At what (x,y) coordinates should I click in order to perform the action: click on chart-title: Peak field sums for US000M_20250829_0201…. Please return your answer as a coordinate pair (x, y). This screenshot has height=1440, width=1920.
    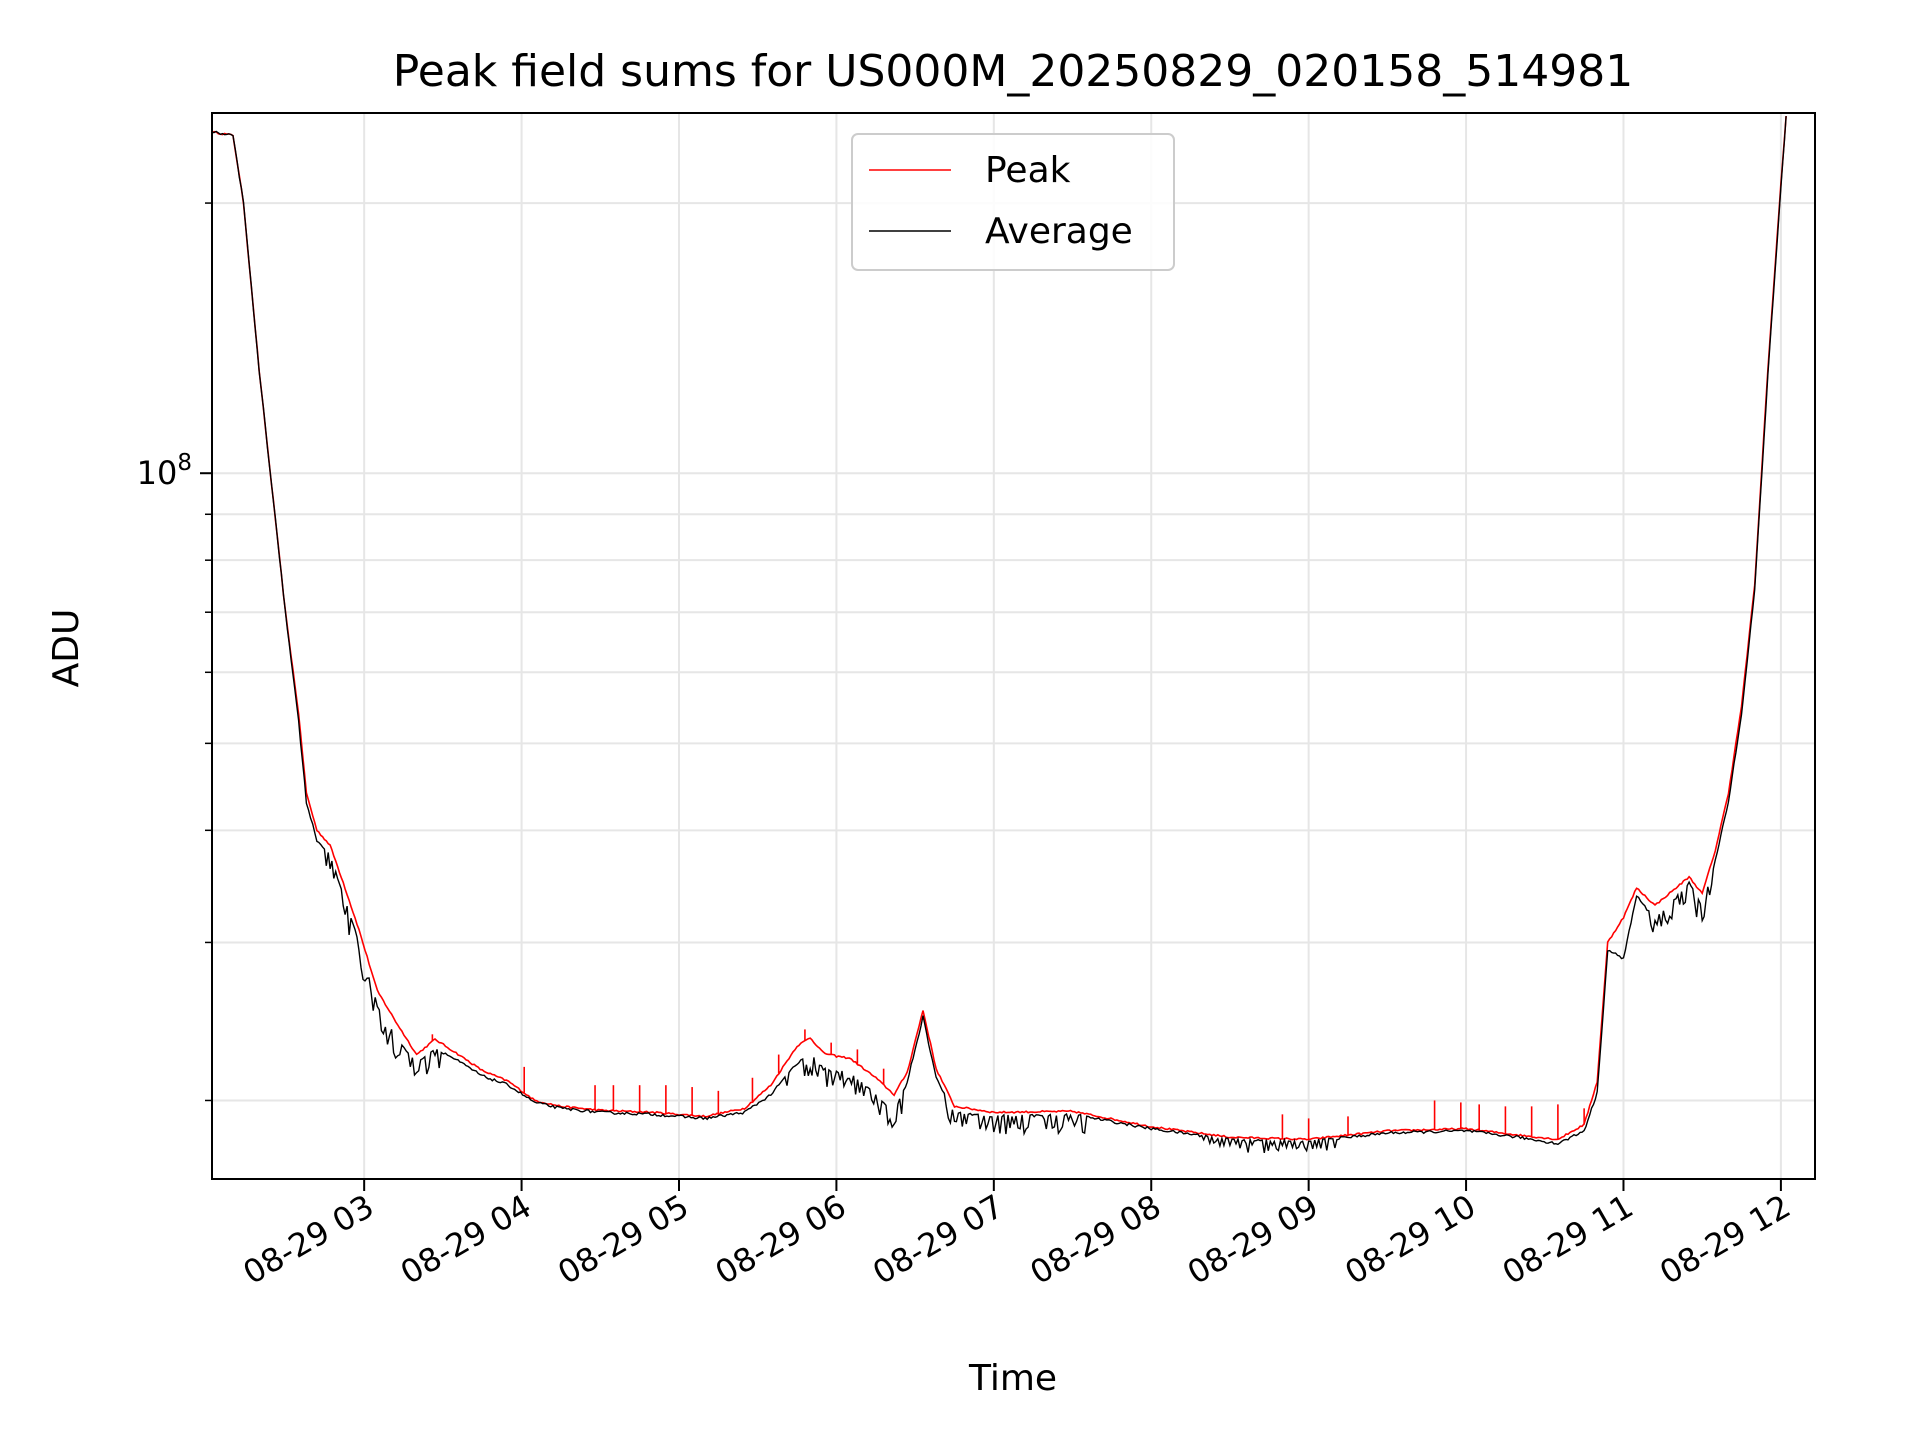
    Looking at the image, I should click on (1013, 71).